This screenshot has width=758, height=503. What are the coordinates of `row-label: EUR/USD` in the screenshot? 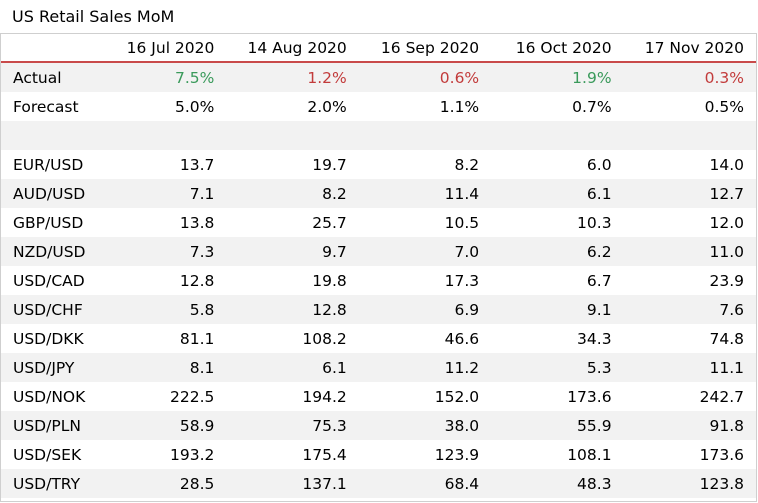 It's located at (47, 164).